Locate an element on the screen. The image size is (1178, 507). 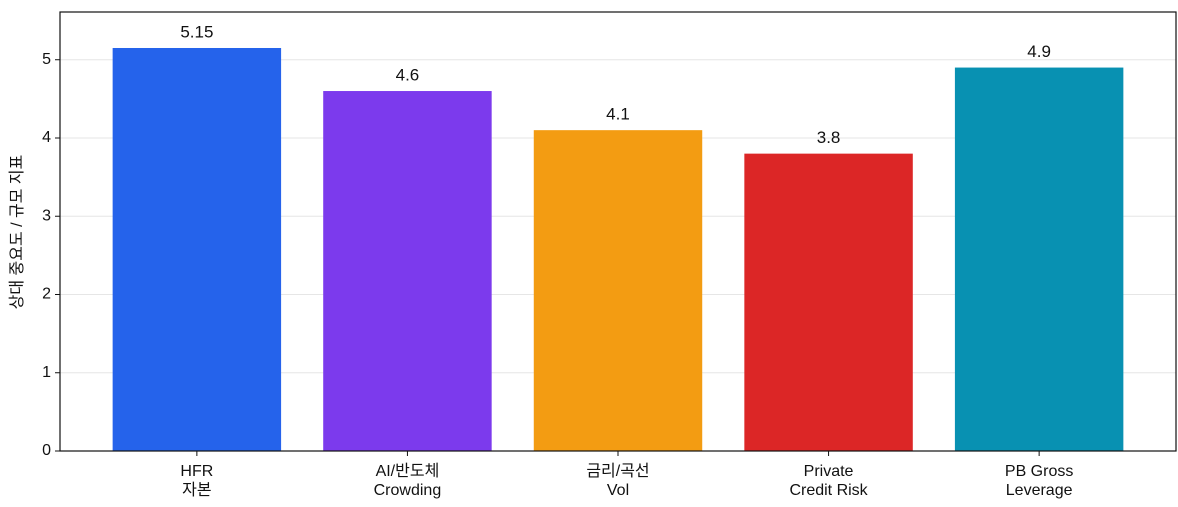
x-tick-label: Credit Risk is located at coordinates (828, 490).